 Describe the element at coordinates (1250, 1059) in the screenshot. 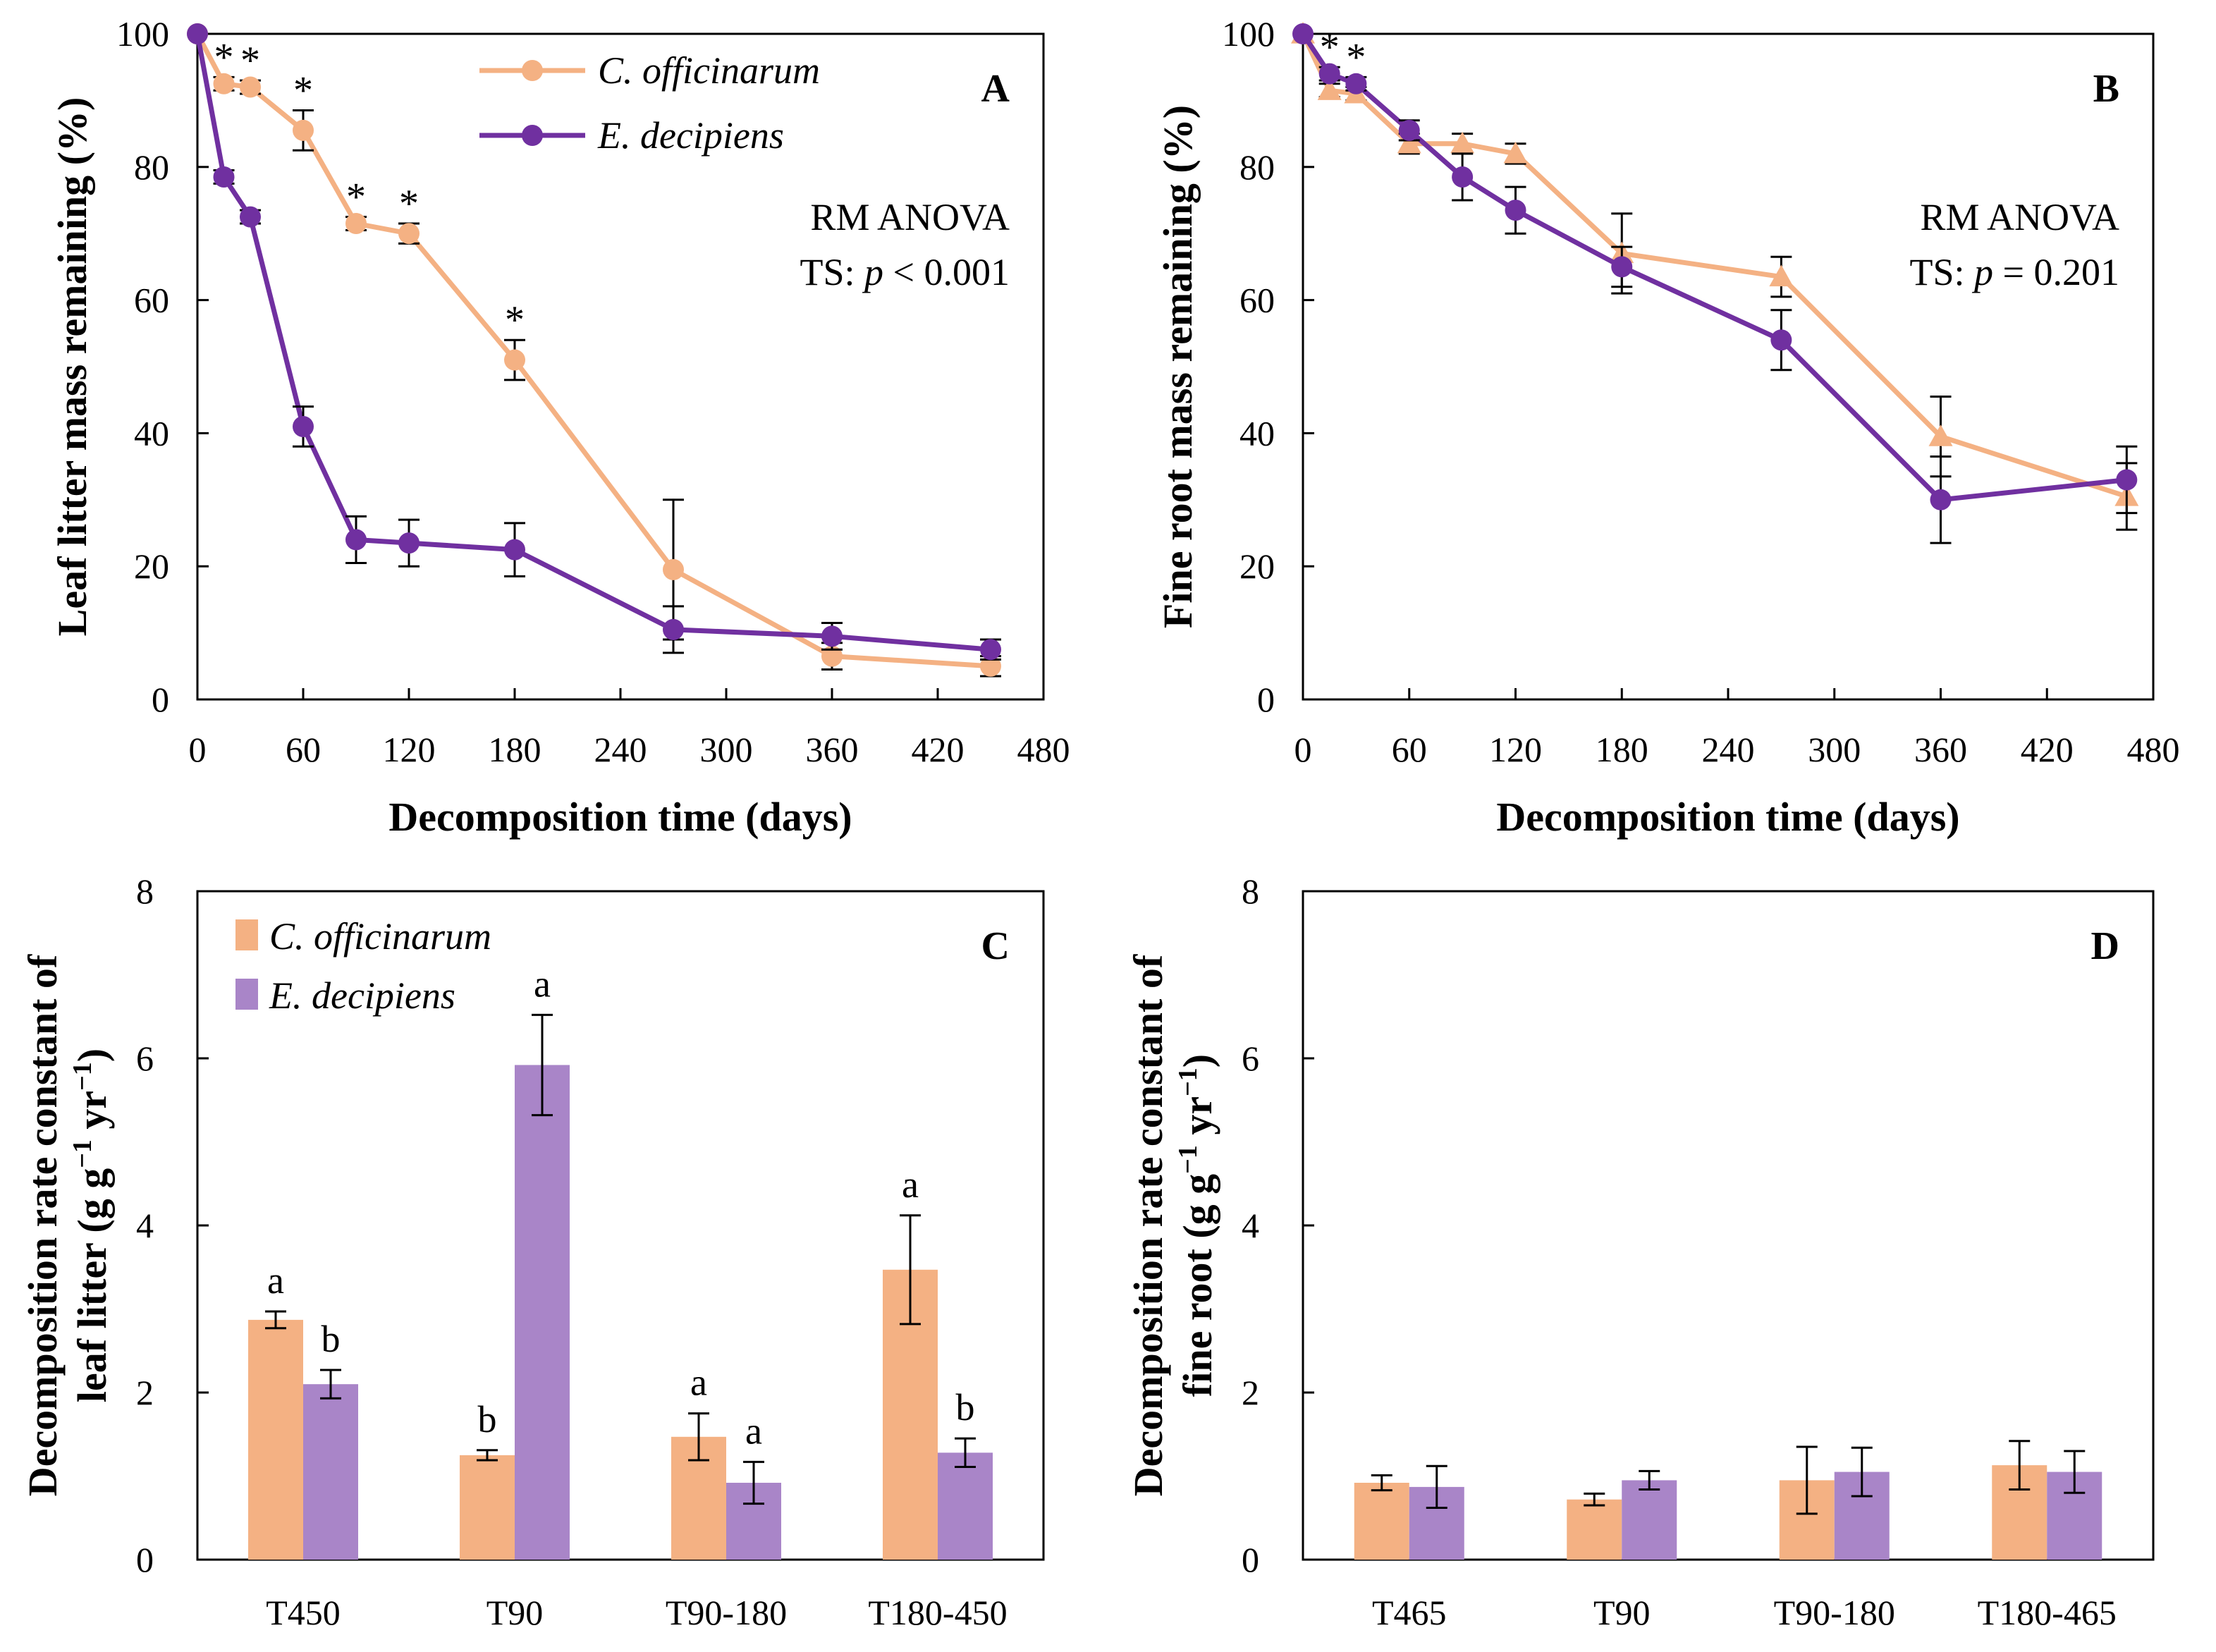

I see `panel-d-ytick-label: 6` at that location.